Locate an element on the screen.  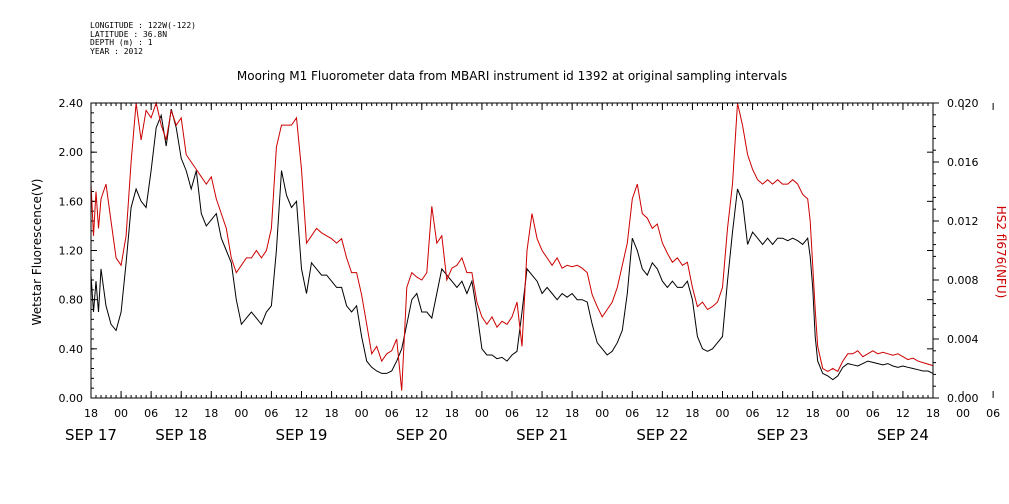
x-day-label: SEP 17 is located at coordinates (91, 435).